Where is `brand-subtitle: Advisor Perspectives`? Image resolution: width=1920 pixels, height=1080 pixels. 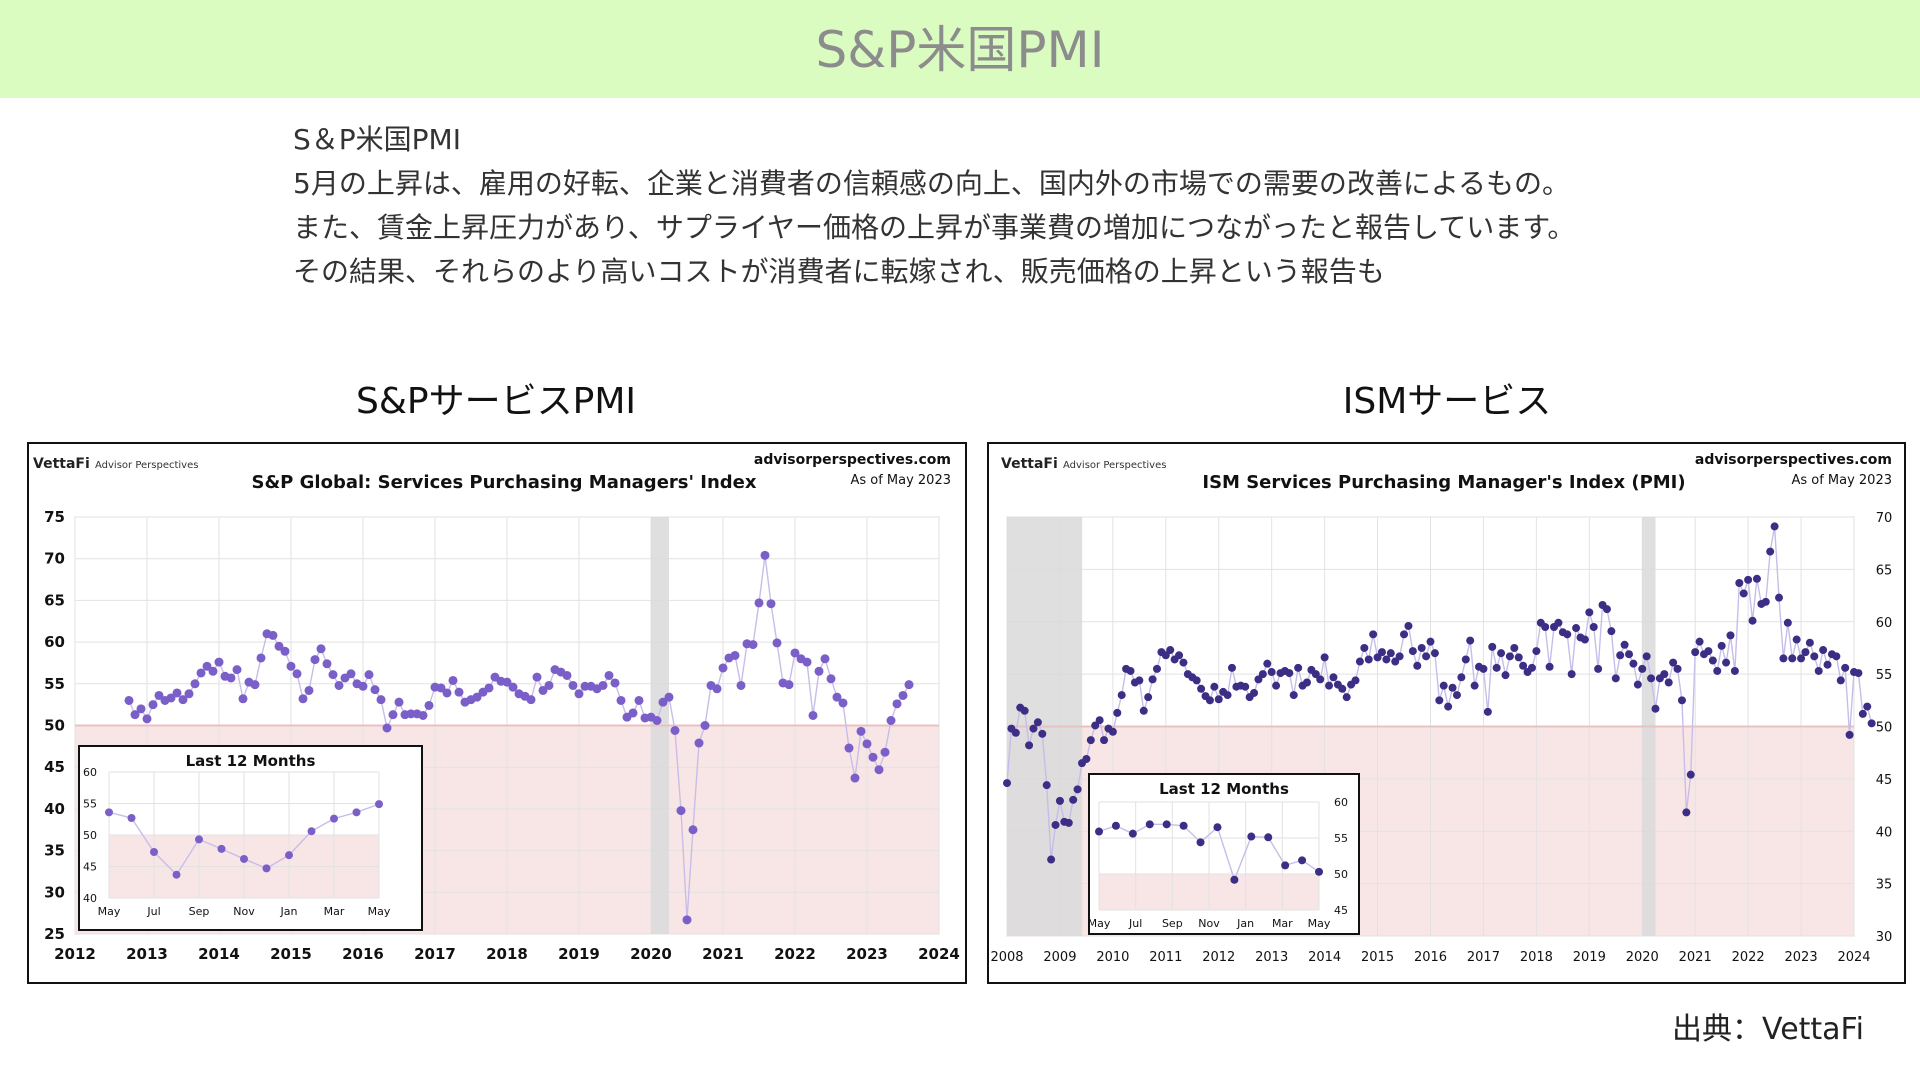 brand-subtitle: Advisor Perspectives is located at coordinates (146, 465).